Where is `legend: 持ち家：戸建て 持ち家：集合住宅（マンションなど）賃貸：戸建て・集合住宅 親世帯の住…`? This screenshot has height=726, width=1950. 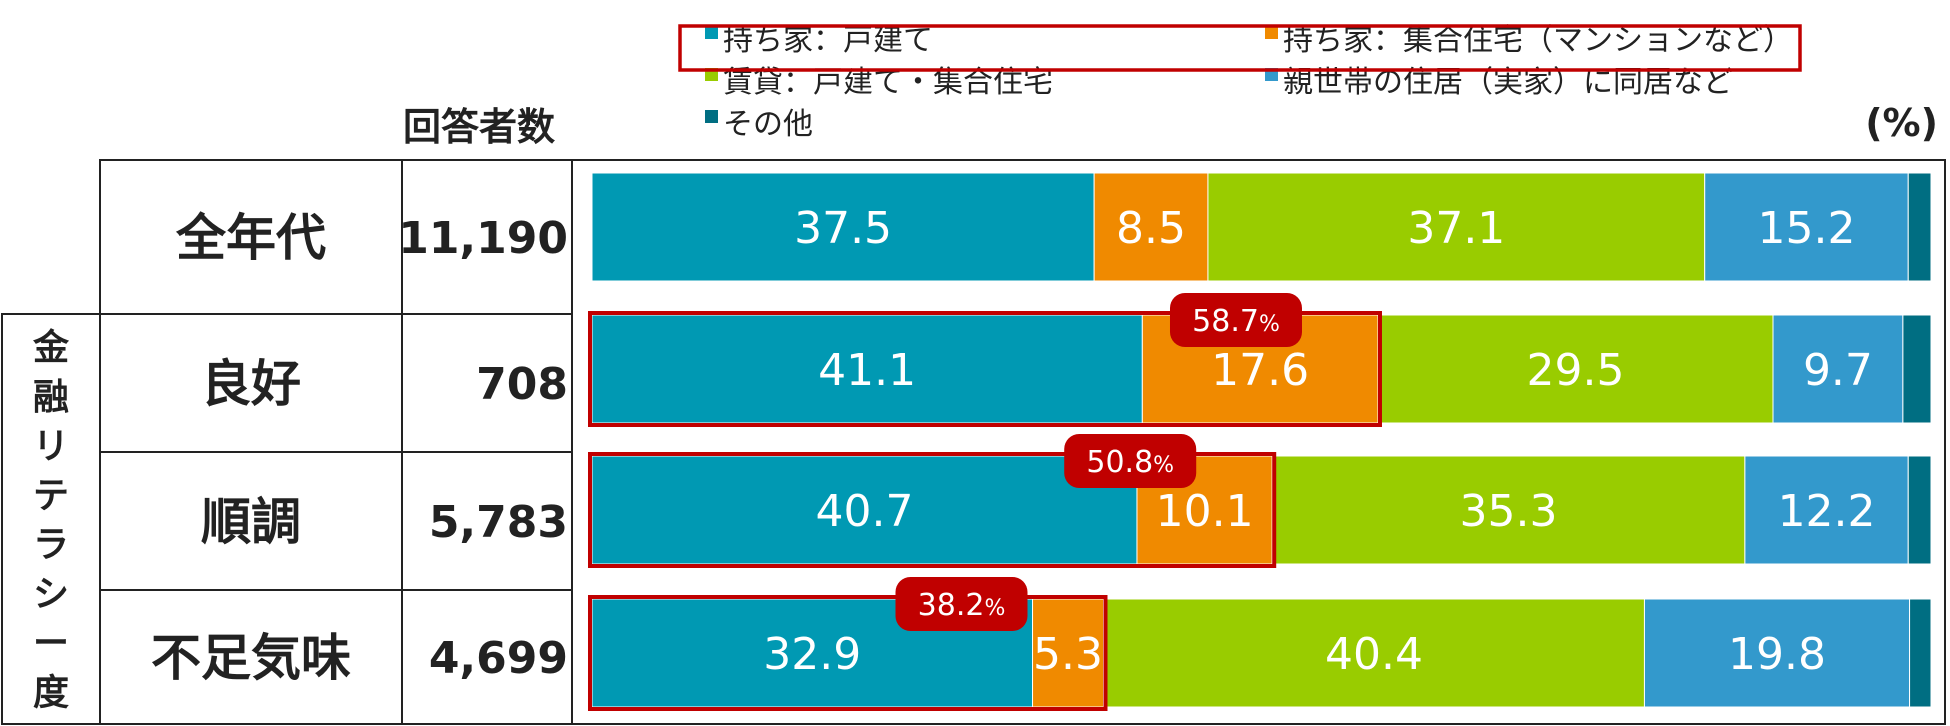 legend: 持ち家：戸建て 持ち家：集合住宅（マンションなど）賃貸：戸建て・集合住宅 親世帯の住… is located at coordinates (1240, 82).